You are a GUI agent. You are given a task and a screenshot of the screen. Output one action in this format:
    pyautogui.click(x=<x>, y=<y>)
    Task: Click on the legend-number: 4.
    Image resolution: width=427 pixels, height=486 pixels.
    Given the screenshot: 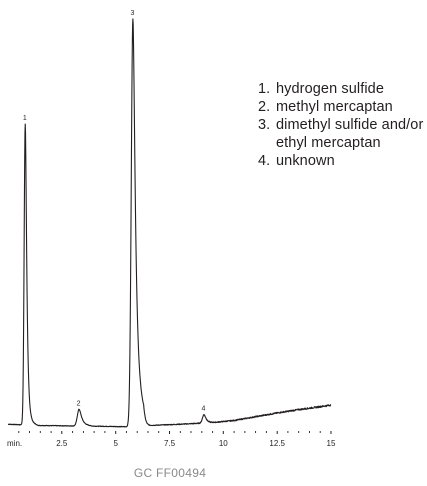 What is the action you would take?
    pyautogui.click(x=264, y=161)
    